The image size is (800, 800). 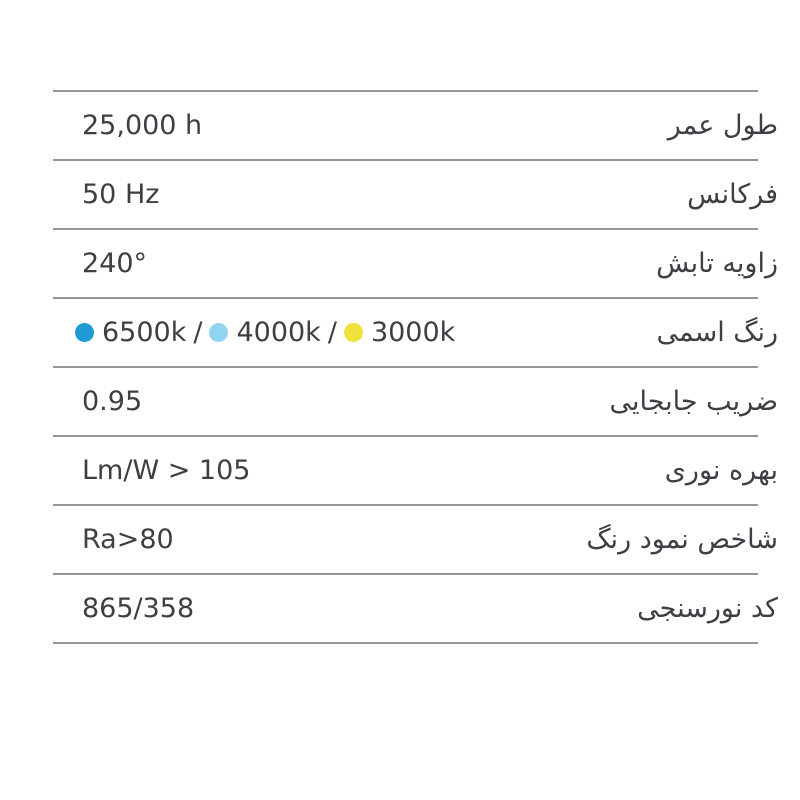 What do you see at coordinates (717, 263) in the screenshot?
I see `spec-label: زاویه تابش` at bounding box center [717, 263].